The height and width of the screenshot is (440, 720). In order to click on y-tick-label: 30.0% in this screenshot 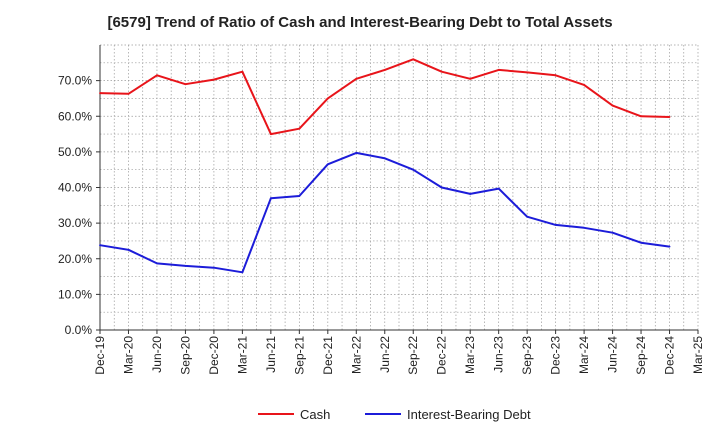, I will do `click(75, 223)`.